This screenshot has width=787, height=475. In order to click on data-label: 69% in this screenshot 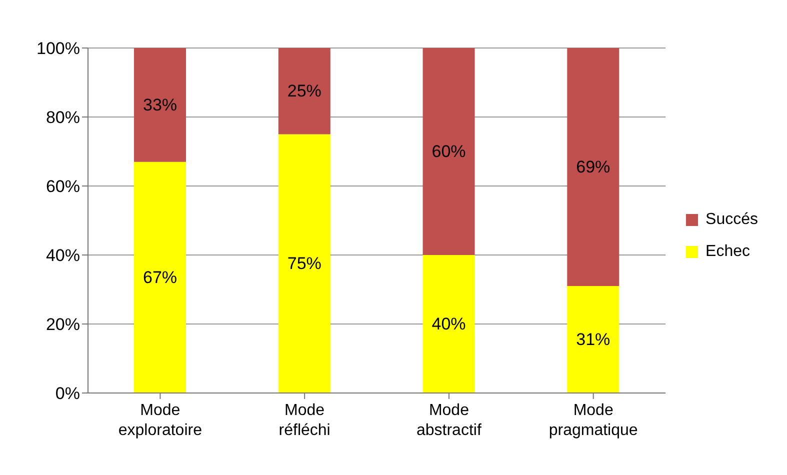, I will do `click(593, 167)`.